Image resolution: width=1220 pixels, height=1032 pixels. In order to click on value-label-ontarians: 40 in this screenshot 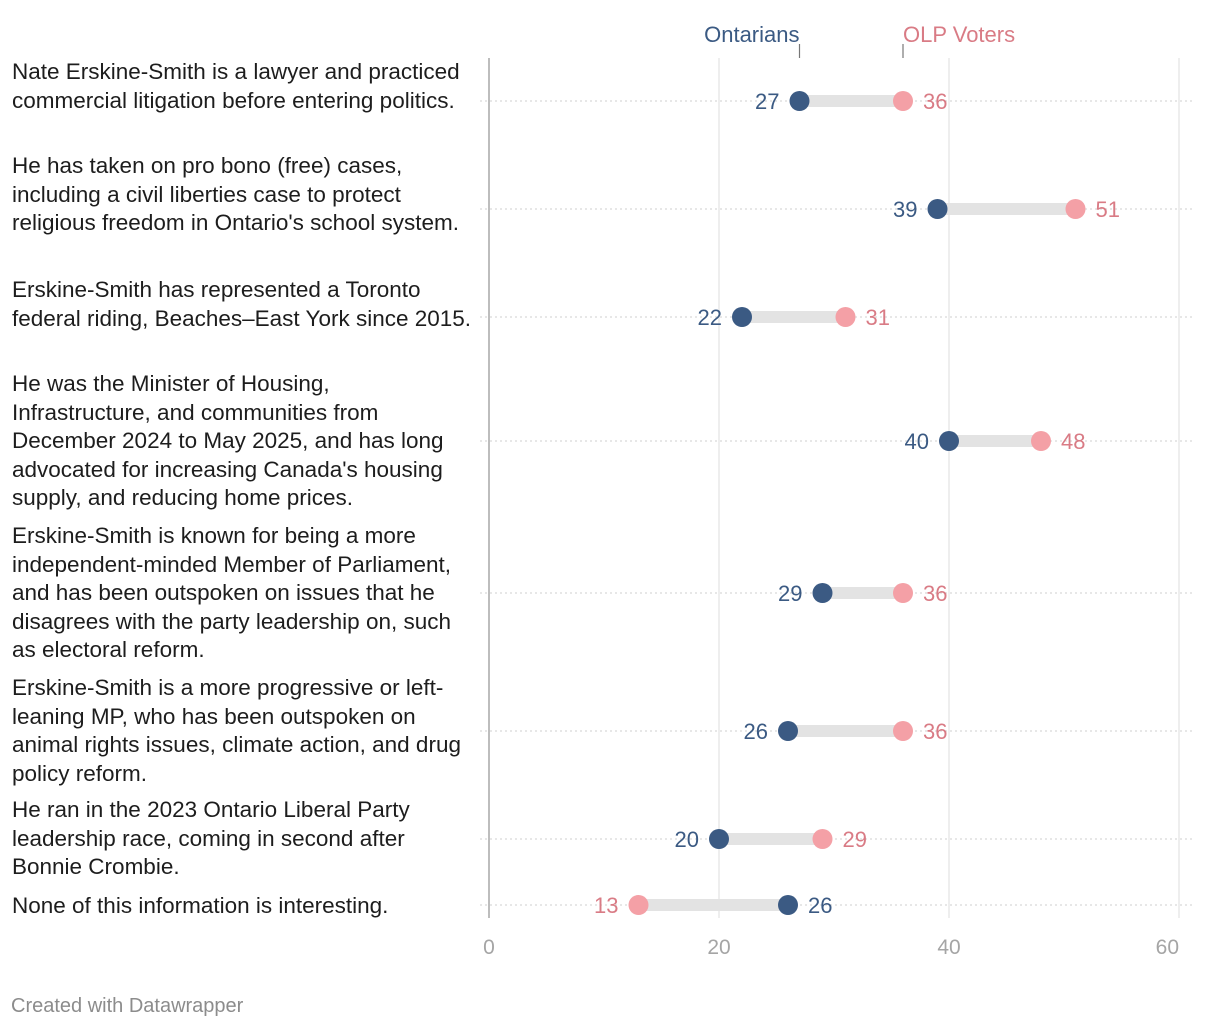, I will do `click(917, 441)`.